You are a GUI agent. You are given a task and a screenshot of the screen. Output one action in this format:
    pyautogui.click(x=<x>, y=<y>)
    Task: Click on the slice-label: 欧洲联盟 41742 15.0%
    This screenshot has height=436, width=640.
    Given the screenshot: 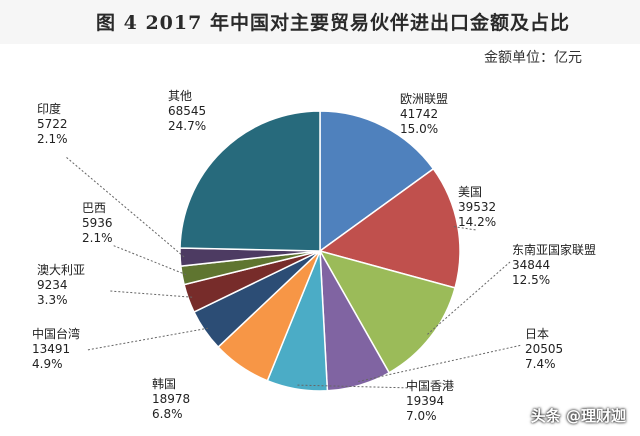 What is the action you would take?
    pyautogui.click(x=424, y=114)
    